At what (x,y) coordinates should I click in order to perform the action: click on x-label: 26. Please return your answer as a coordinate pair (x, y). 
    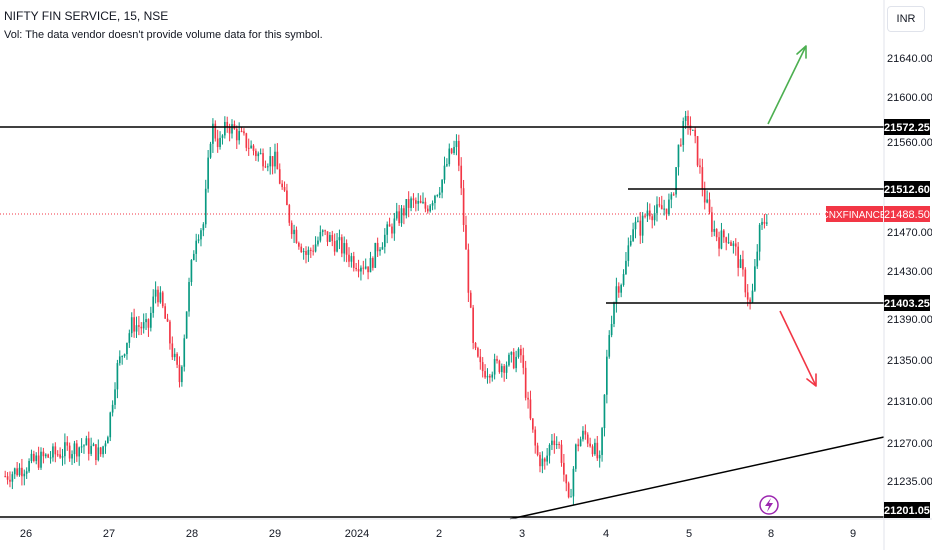
    Looking at the image, I should click on (26, 534).